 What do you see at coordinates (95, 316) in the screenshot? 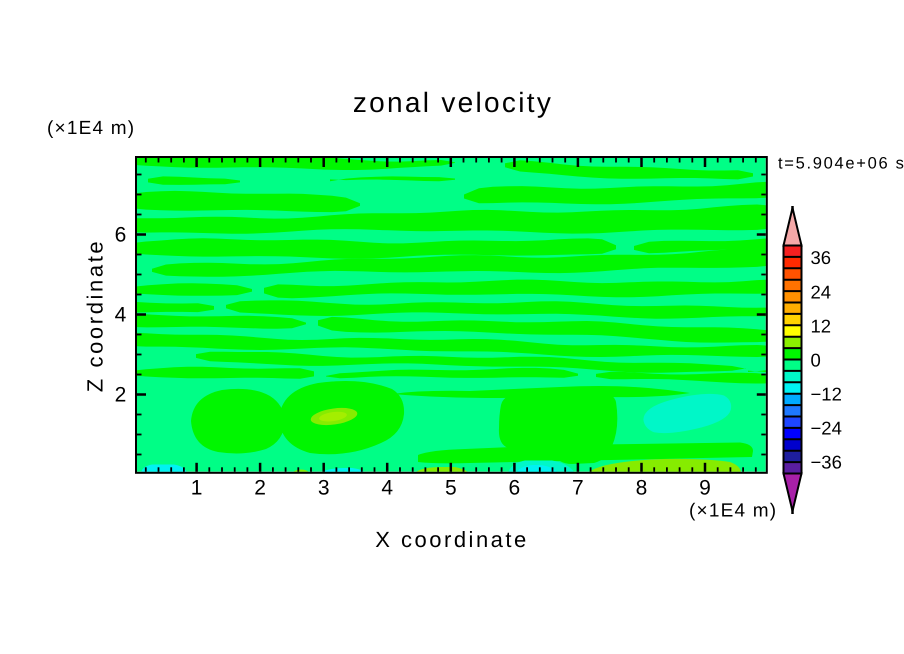
I see `svg-text: Z coordinate` at bounding box center [95, 316].